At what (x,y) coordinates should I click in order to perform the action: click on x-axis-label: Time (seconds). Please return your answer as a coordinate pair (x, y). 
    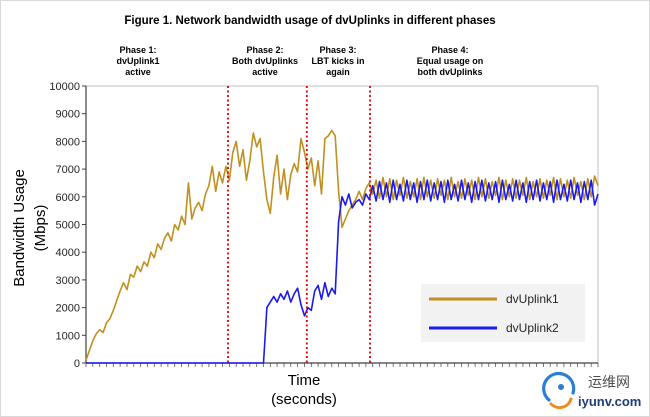
    Looking at the image, I should click on (304, 390).